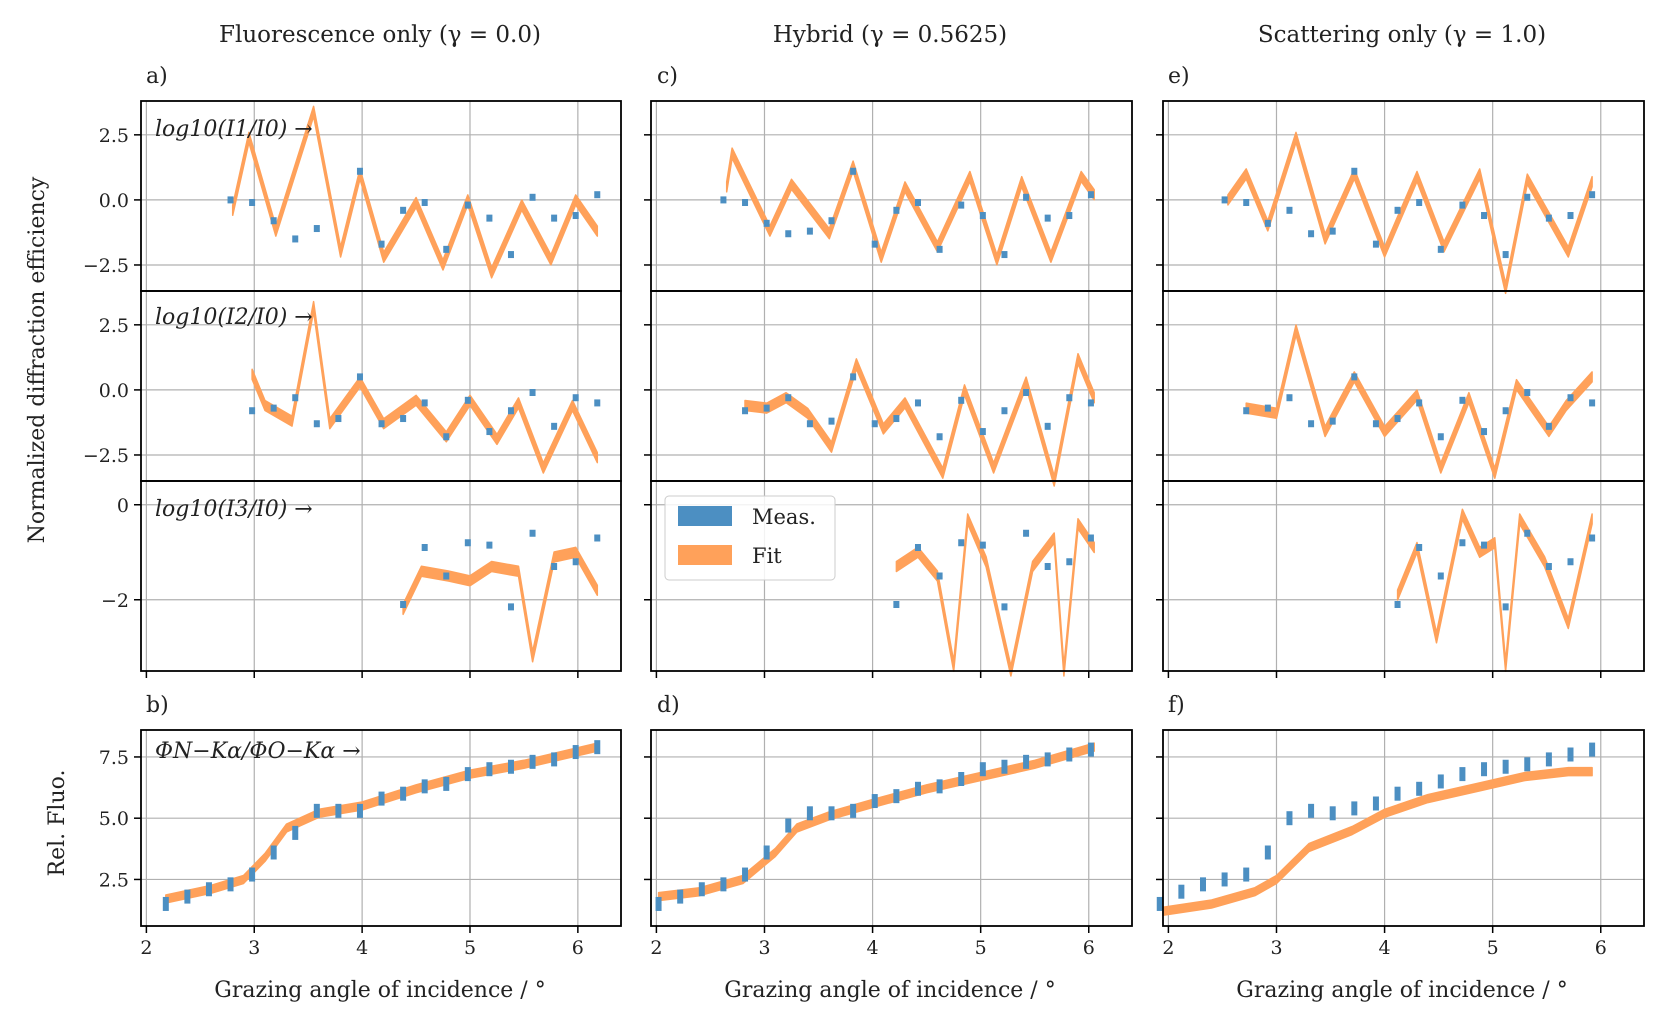 This screenshot has width=1661, height=1025. I want to click on x-tick-label: 2, so click(656, 948).